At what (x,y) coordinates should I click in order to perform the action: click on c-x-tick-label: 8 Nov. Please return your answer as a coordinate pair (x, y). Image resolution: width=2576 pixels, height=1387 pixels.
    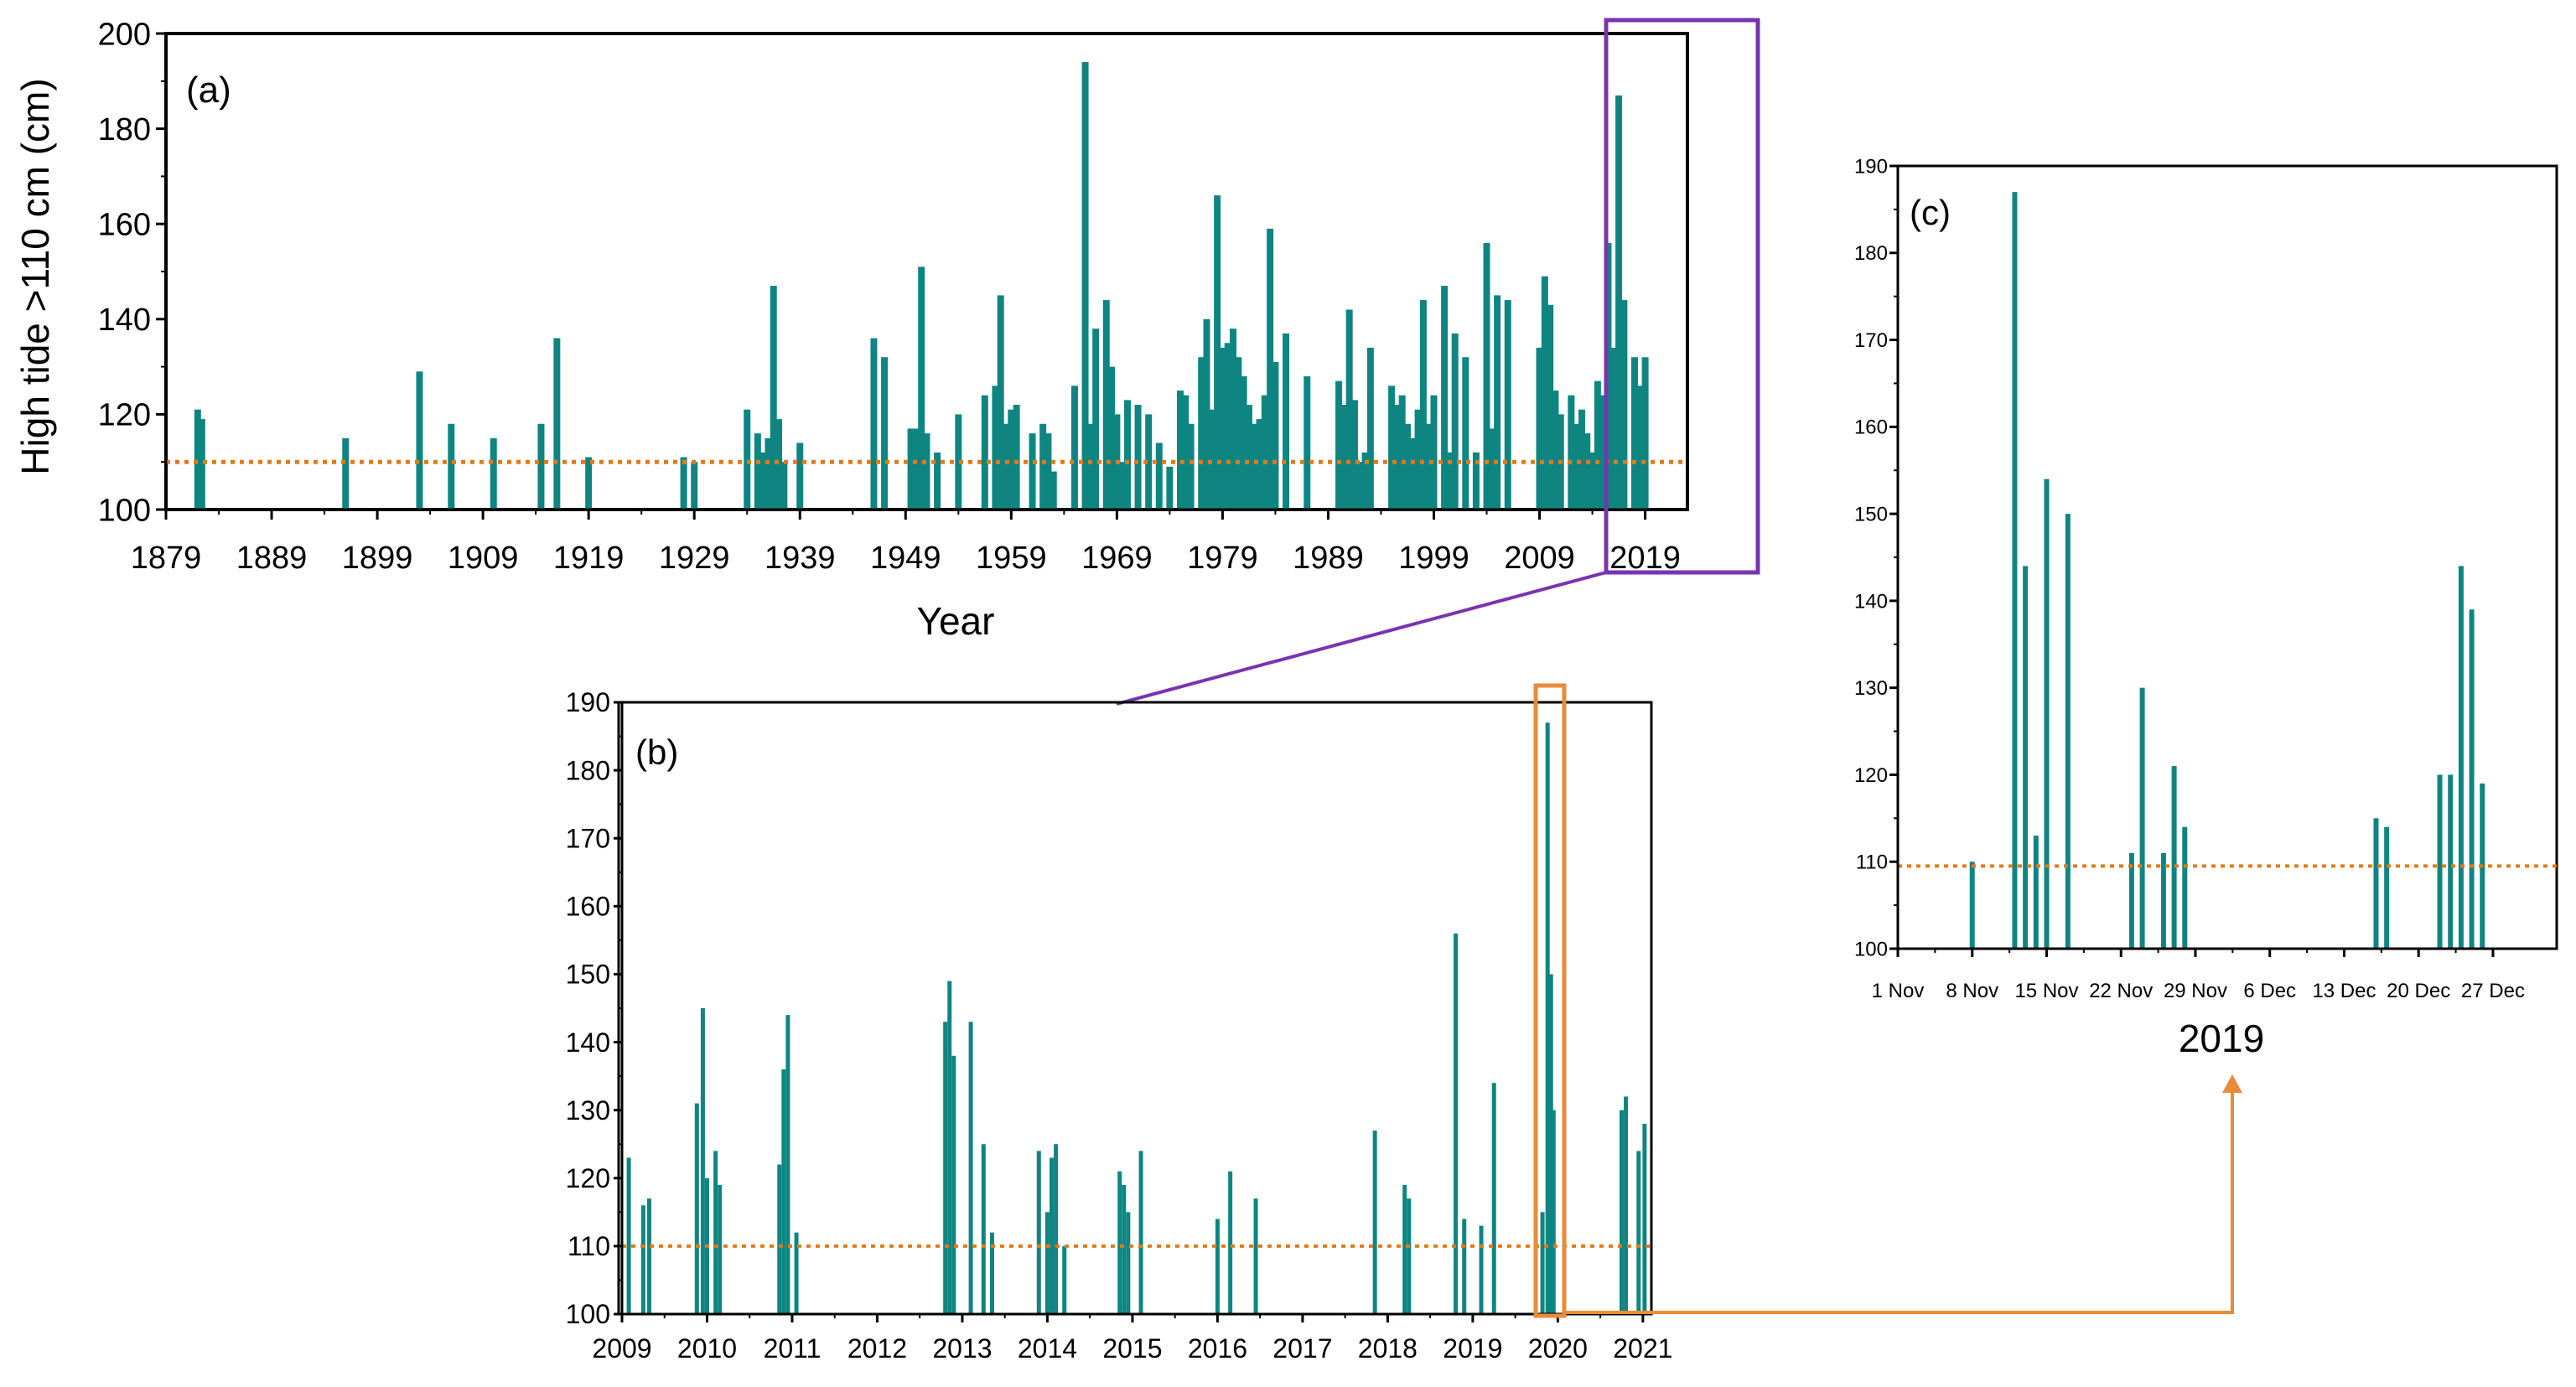
    Looking at the image, I should click on (1972, 991).